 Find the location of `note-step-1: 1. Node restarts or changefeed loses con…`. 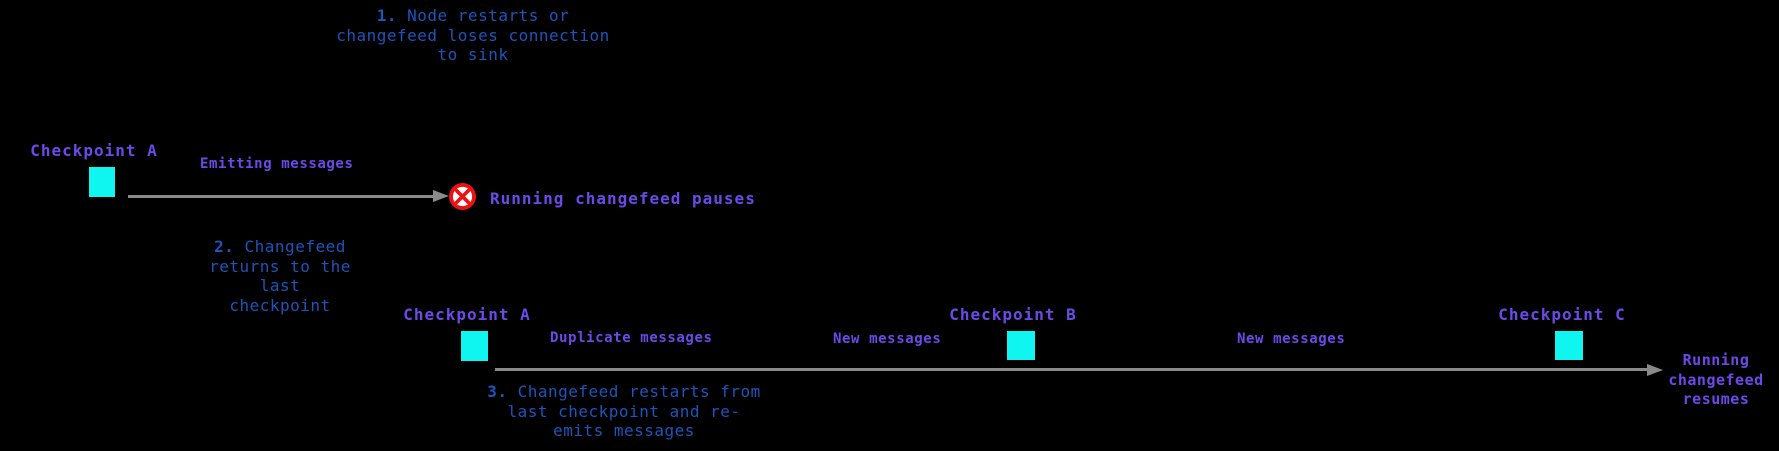

note-step-1: 1. Node restarts or changefeed loses con… is located at coordinates (473, 35).